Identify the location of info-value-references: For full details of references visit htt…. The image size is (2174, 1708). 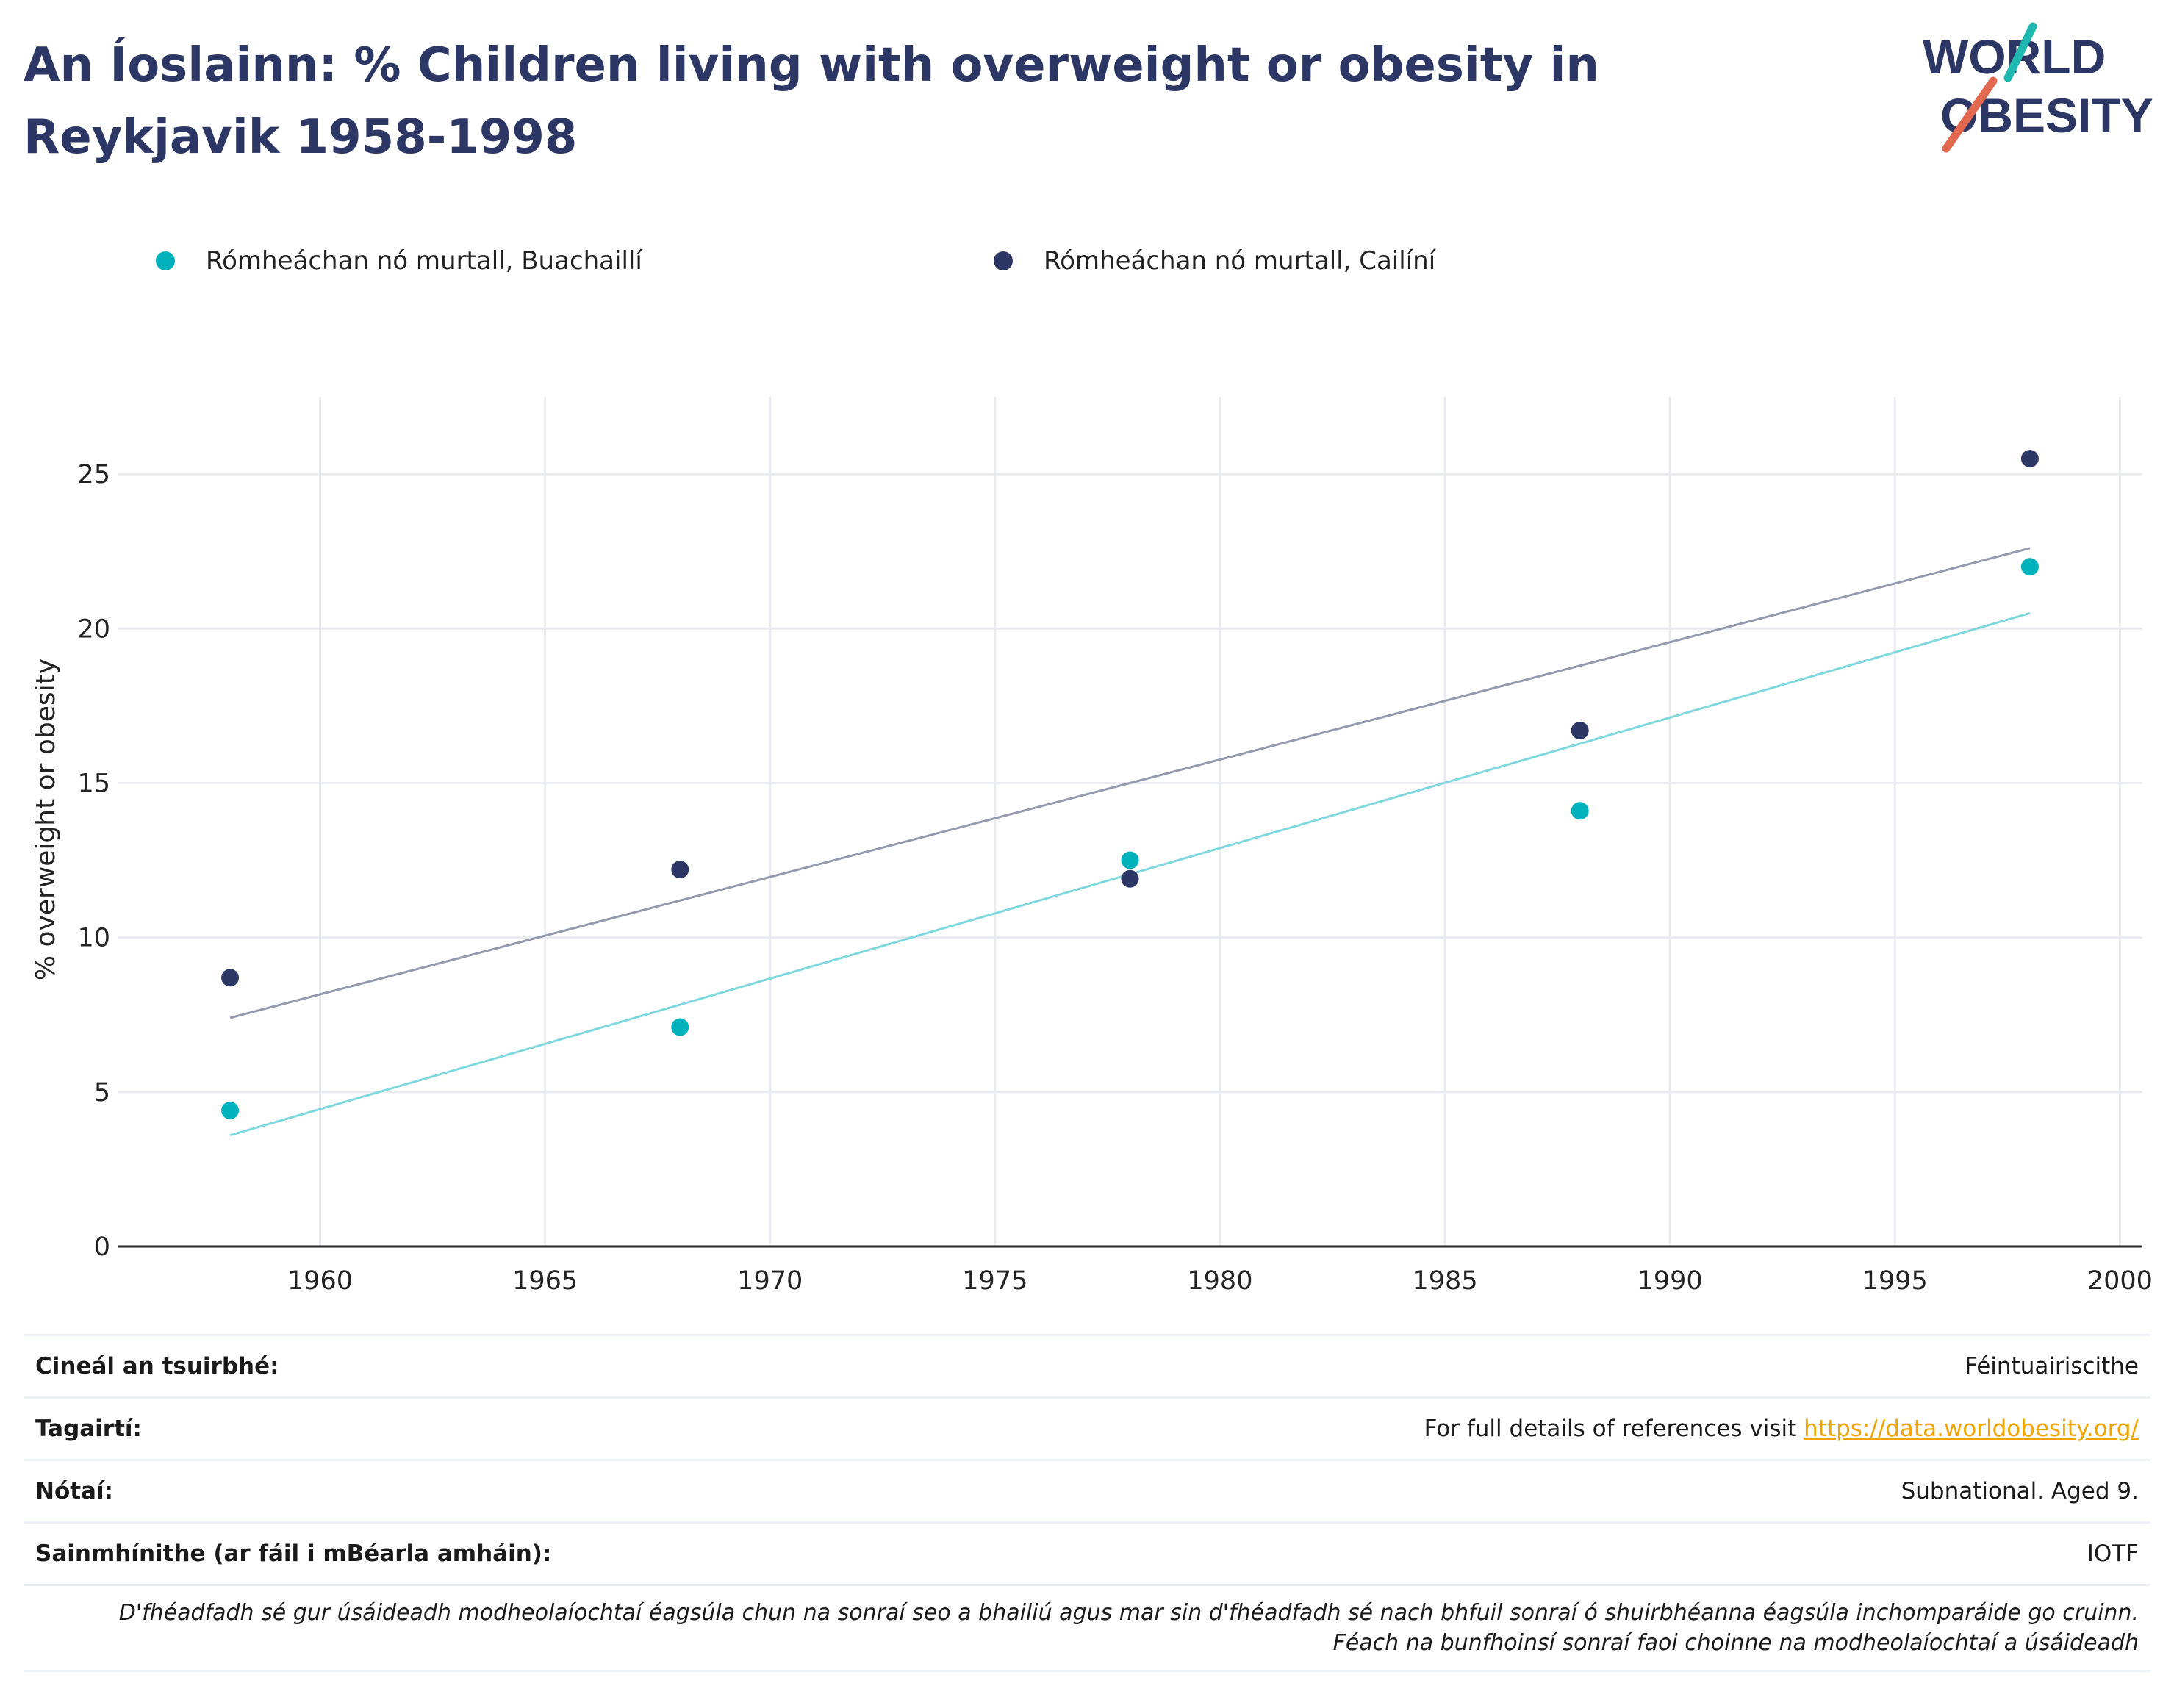
(1781, 1428).